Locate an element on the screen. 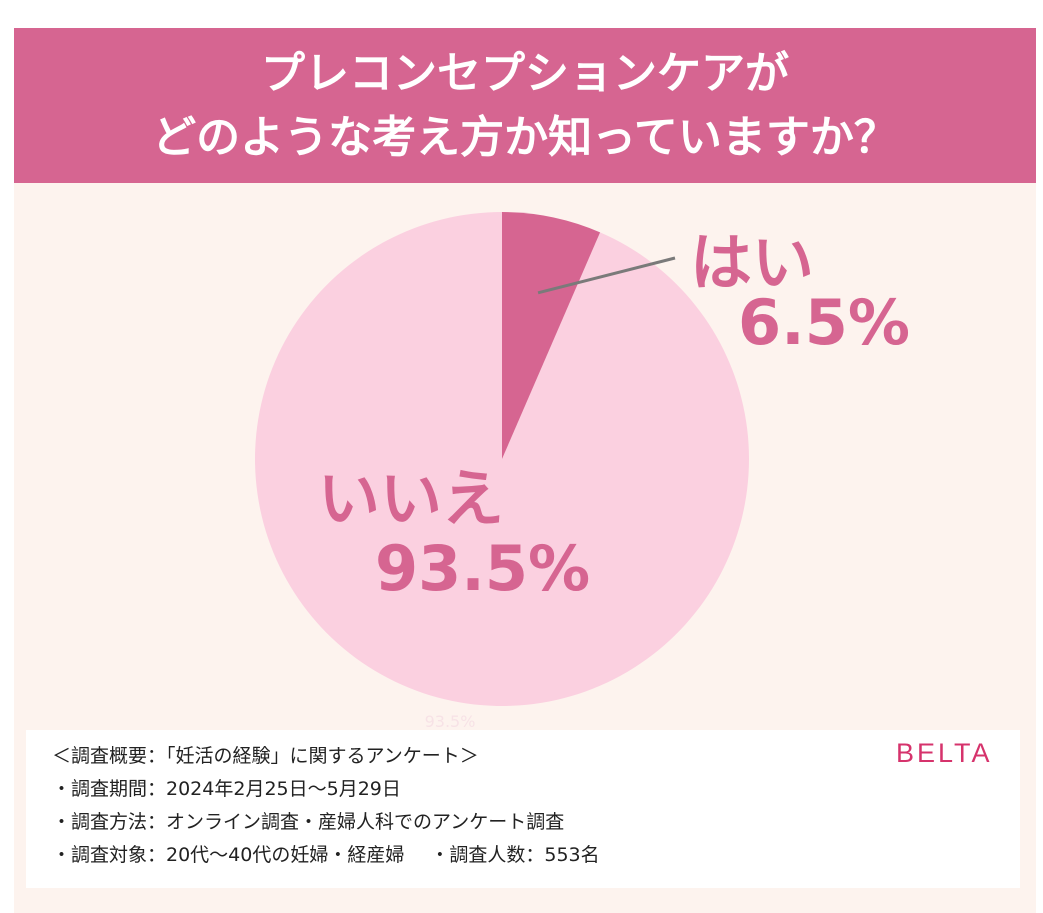 Image resolution: width=1043 pixels, height=913 pixels. survey-period: ・調査期間：2024年2月25日〜5月29日 is located at coordinates (226, 789).